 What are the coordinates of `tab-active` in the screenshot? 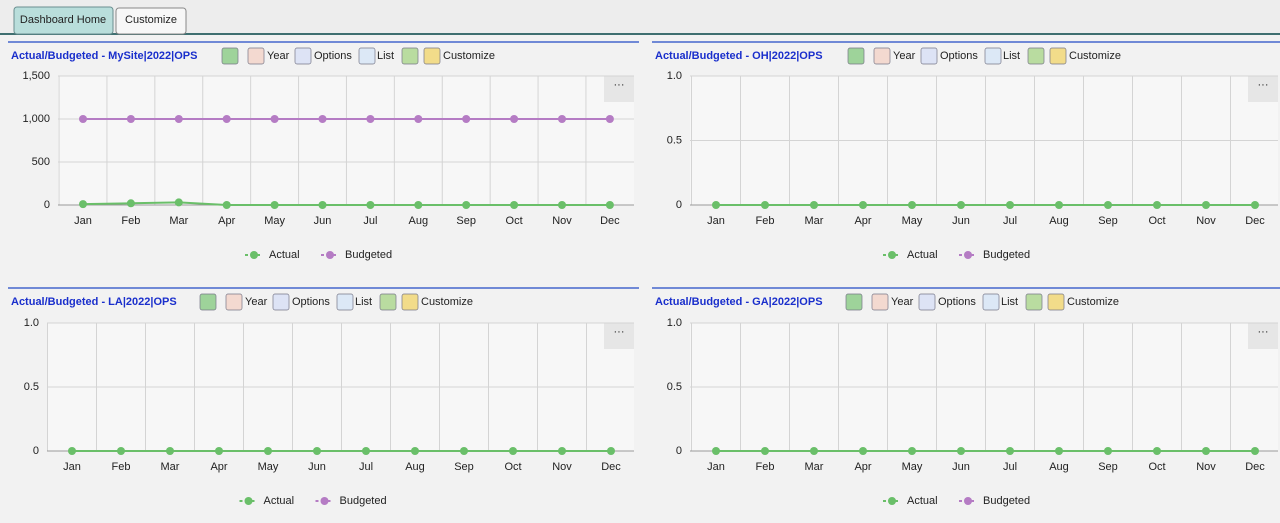 It's located at (63, 20).